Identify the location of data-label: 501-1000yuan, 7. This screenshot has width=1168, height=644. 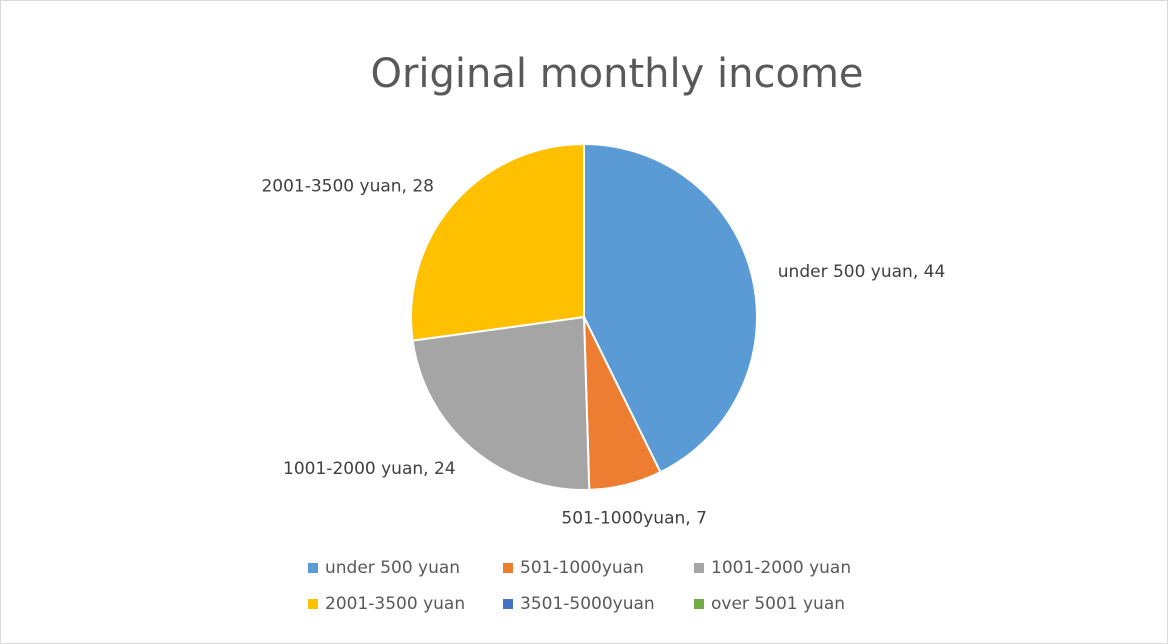
(634, 518).